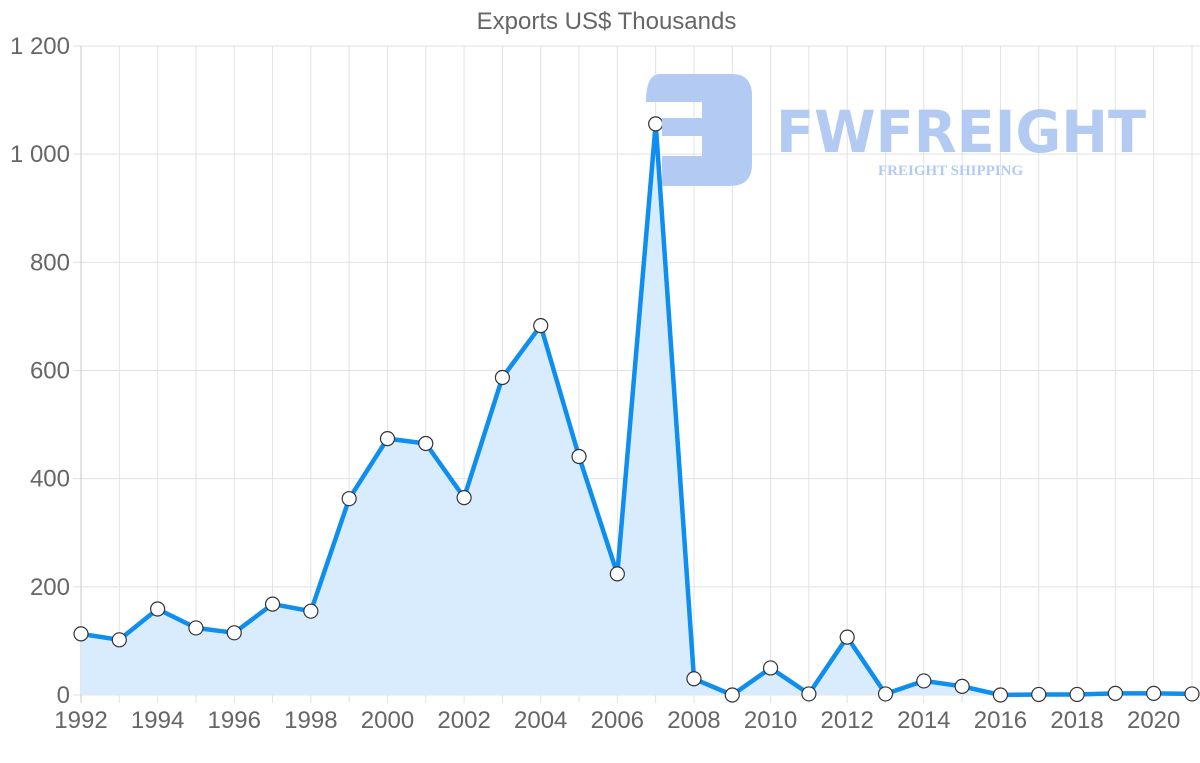 This screenshot has height=763, width=1200. What do you see at coordinates (50, 262) in the screenshot?
I see `y-tick-label: 800` at bounding box center [50, 262].